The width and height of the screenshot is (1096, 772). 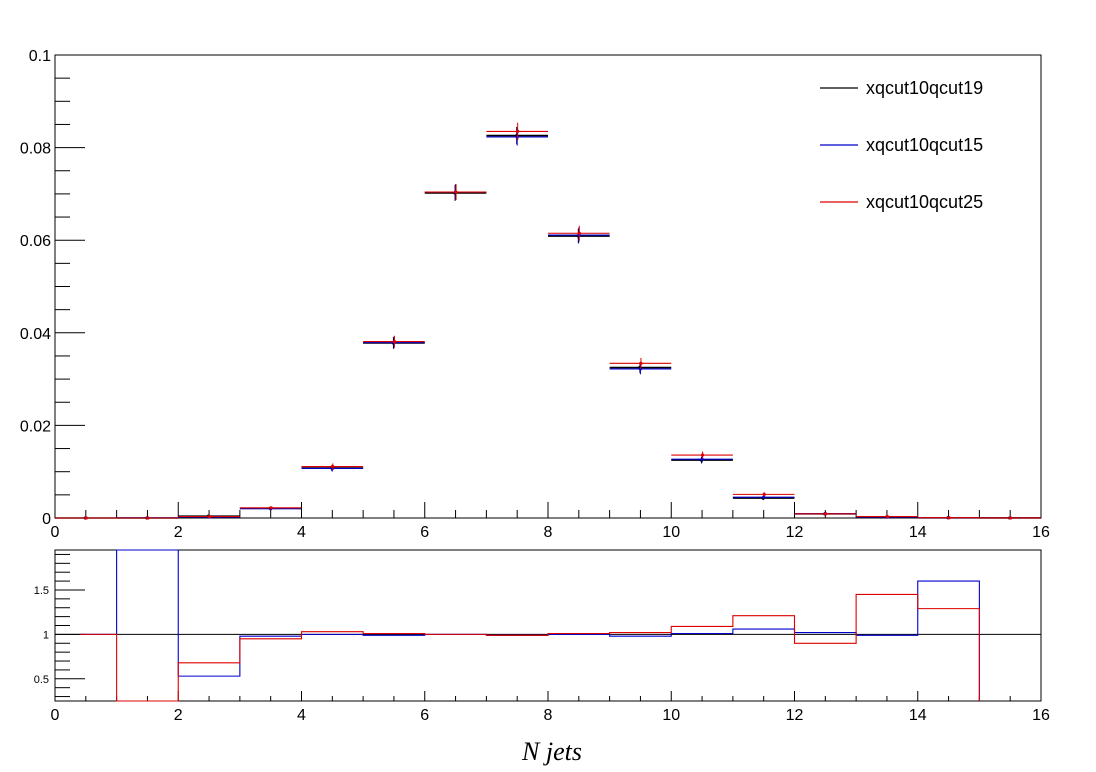 I want to click on ratio-y-tick-label: 0.5, so click(x=41, y=680).